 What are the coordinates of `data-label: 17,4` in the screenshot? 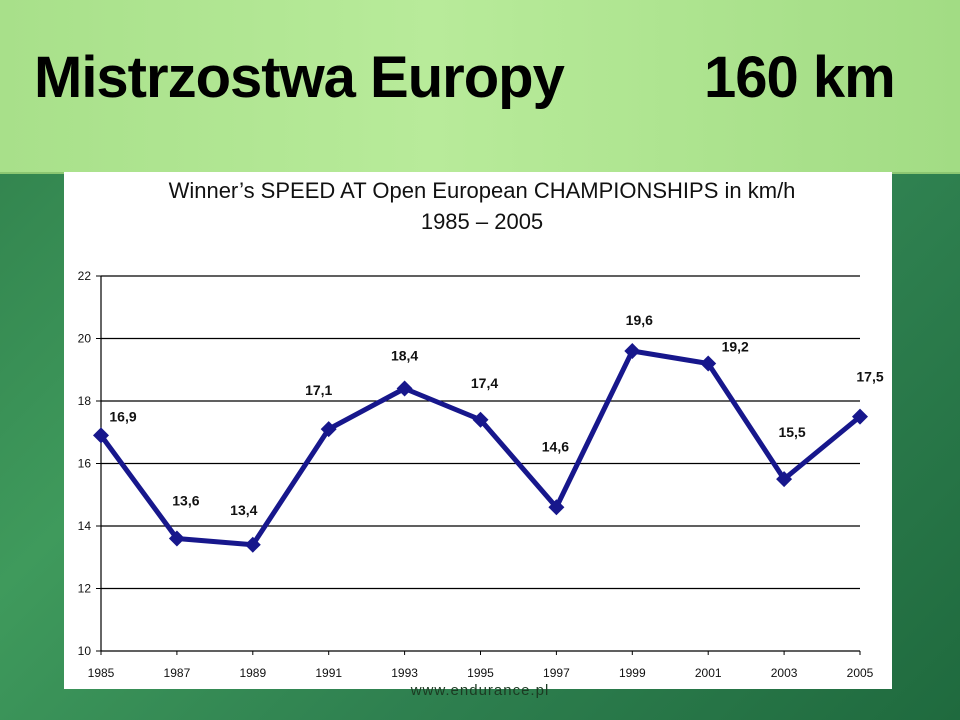 It's located at (484, 383).